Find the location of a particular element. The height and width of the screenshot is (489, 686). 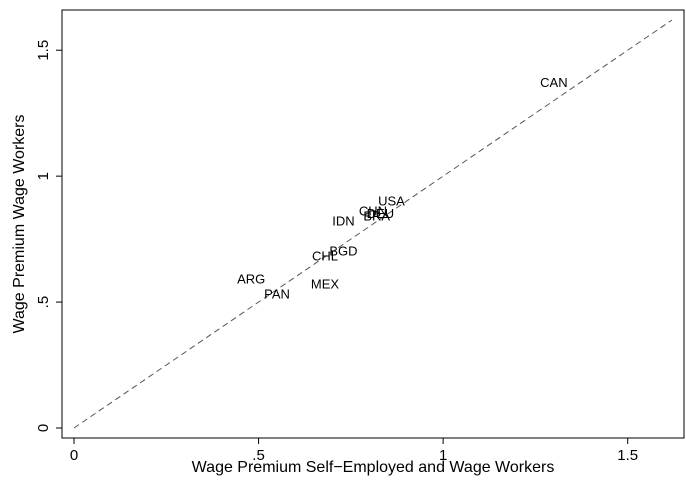

point-can: CAN is located at coordinates (553, 82).